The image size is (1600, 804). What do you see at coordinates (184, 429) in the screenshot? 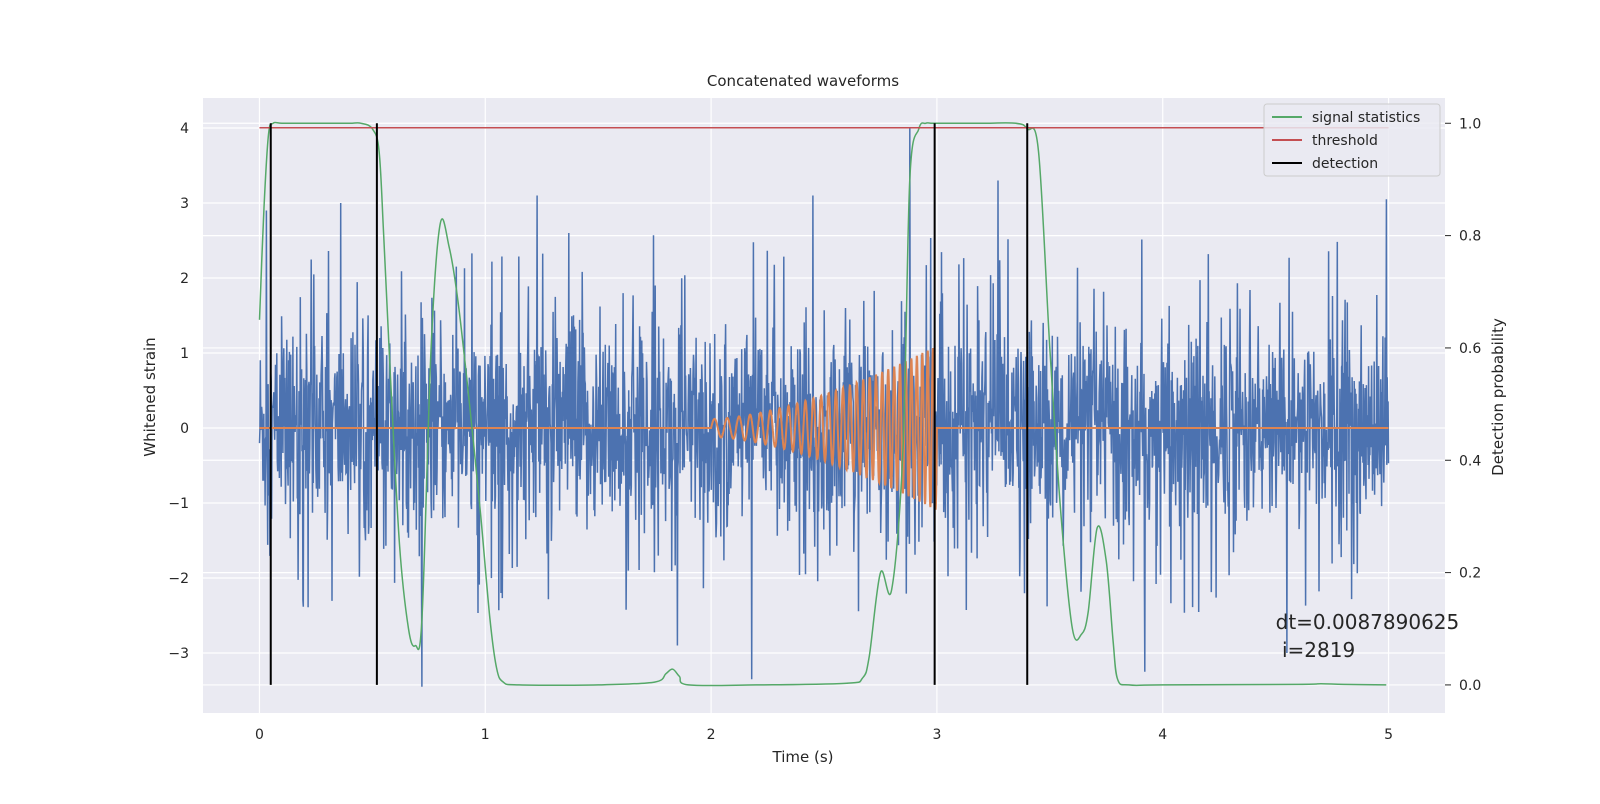
I see `y-left-tick-label: 0` at bounding box center [184, 429].